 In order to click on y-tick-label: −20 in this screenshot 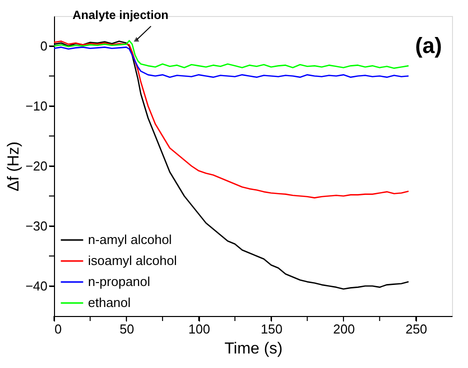, I will do `click(36, 166)`.